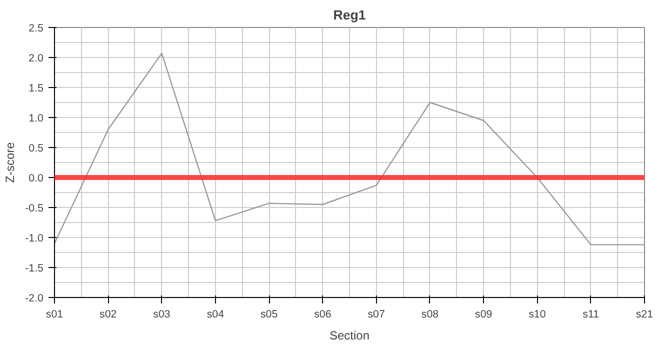 The width and height of the screenshot is (660, 360). Describe the element at coordinates (108, 314) in the screenshot. I see `x-tick-label: s02` at that location.